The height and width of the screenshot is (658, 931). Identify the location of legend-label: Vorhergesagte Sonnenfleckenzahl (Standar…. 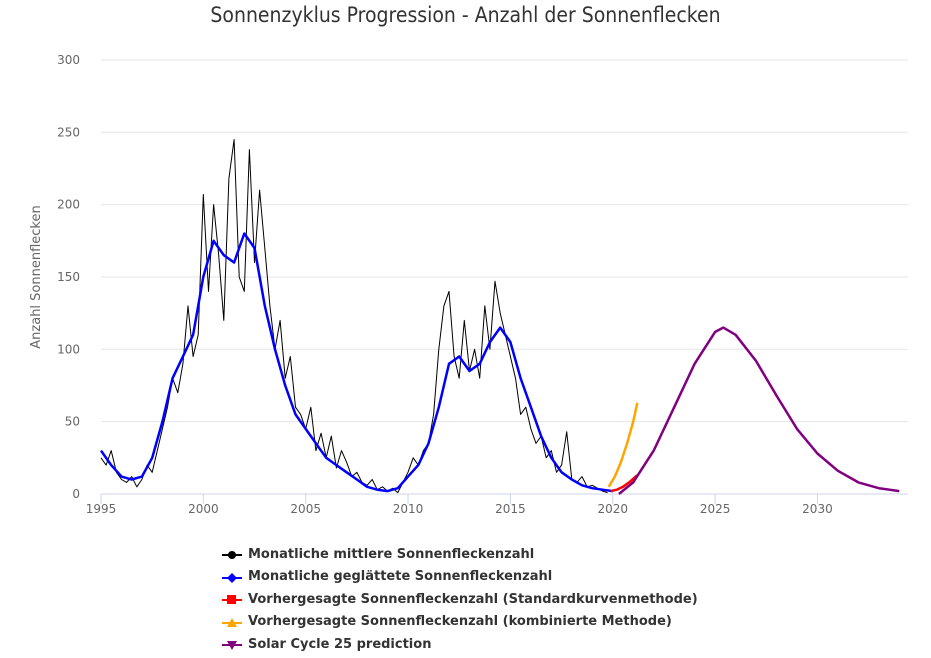
(473, 599).